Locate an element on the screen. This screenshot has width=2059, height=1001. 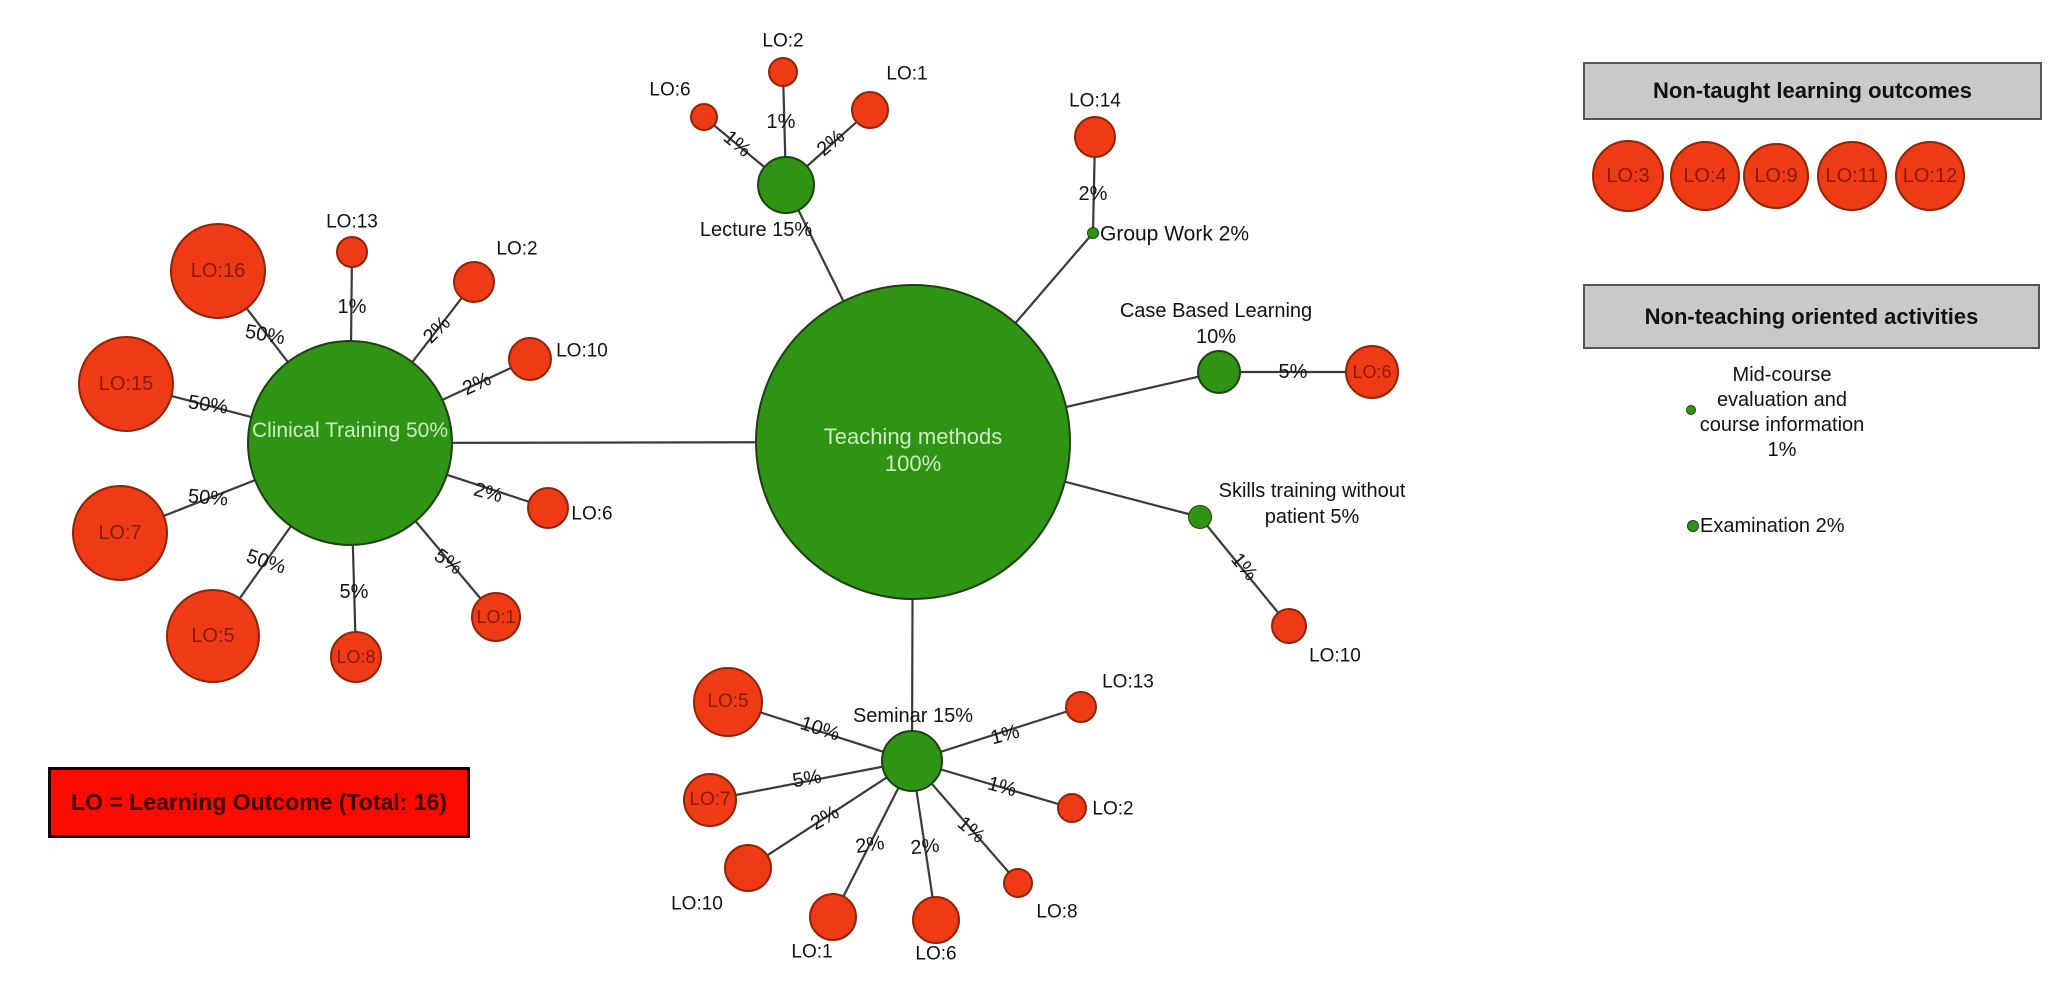
node-clinical-lo6 is located at coordinates (548, 508).